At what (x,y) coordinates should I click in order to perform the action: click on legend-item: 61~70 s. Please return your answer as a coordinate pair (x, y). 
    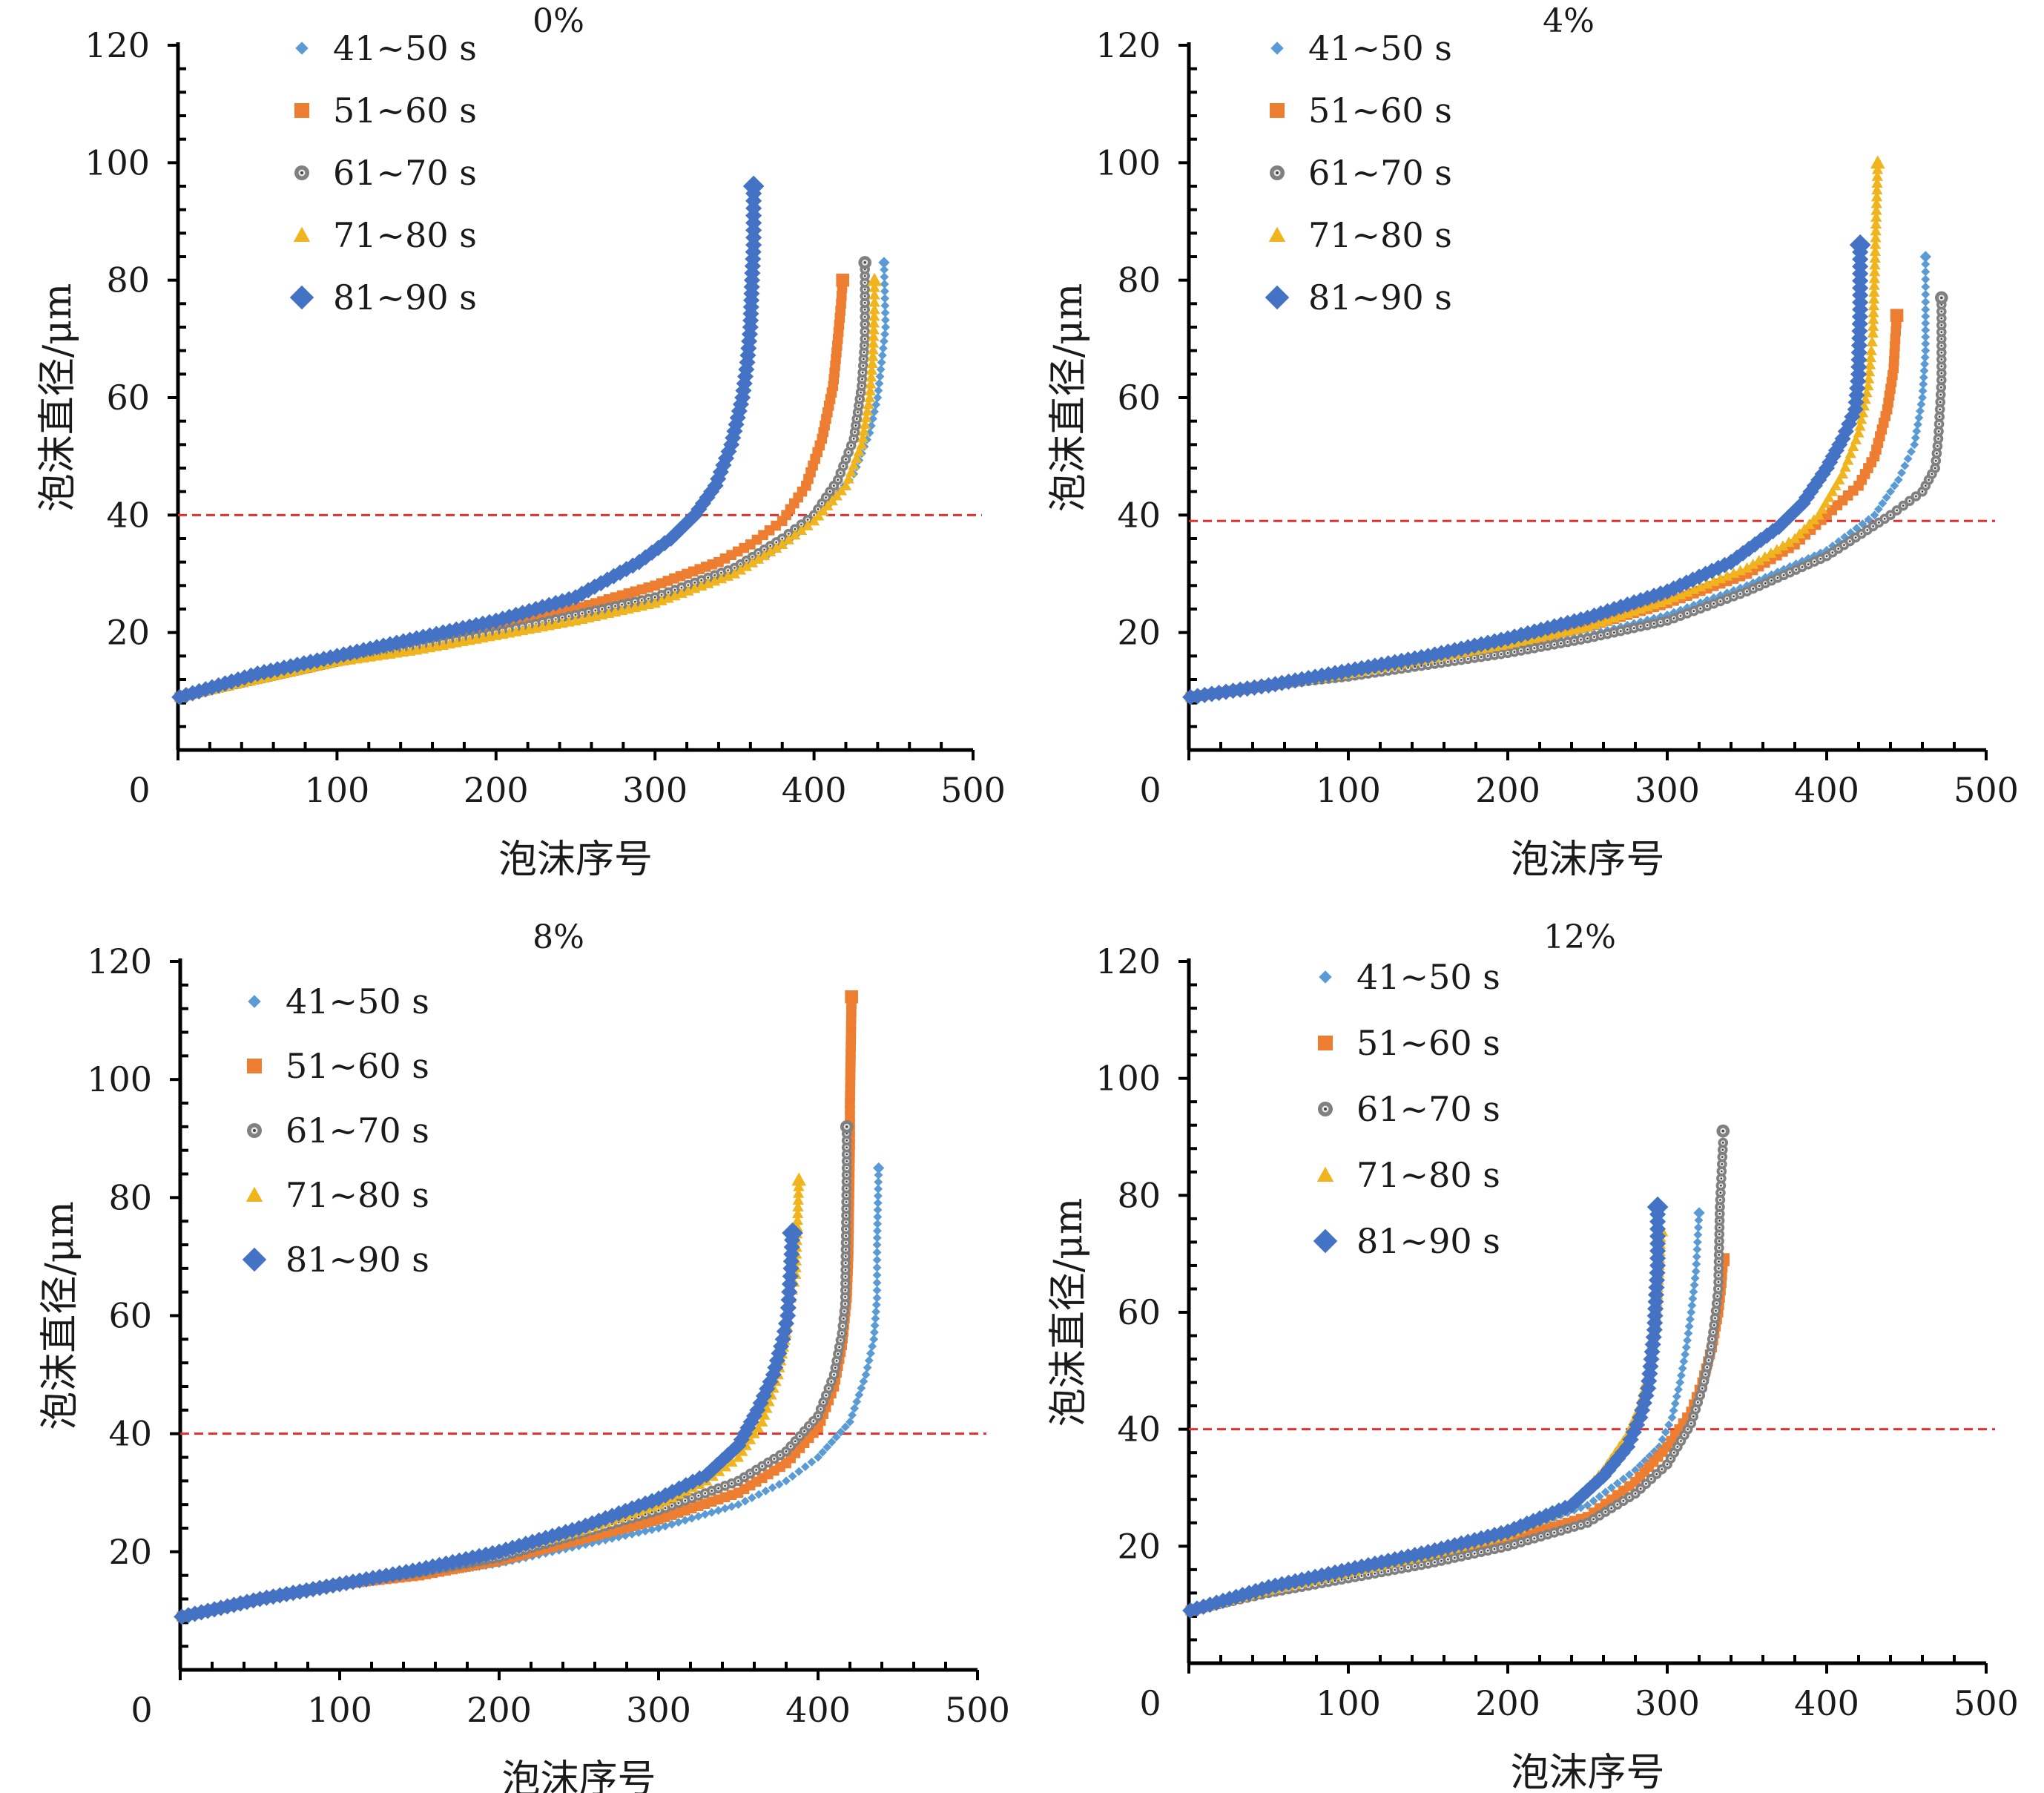
    Looking at the image, I should click on (338, 1131).